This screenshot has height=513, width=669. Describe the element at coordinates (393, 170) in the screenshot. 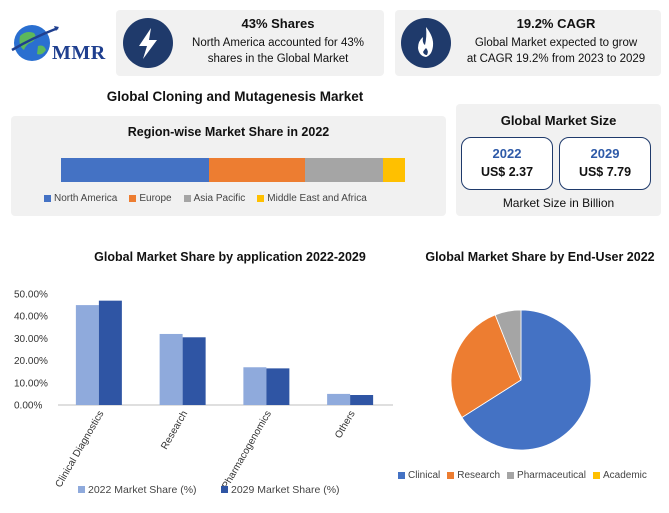

I see `region-segment-middle-east-and-africa` at that location.